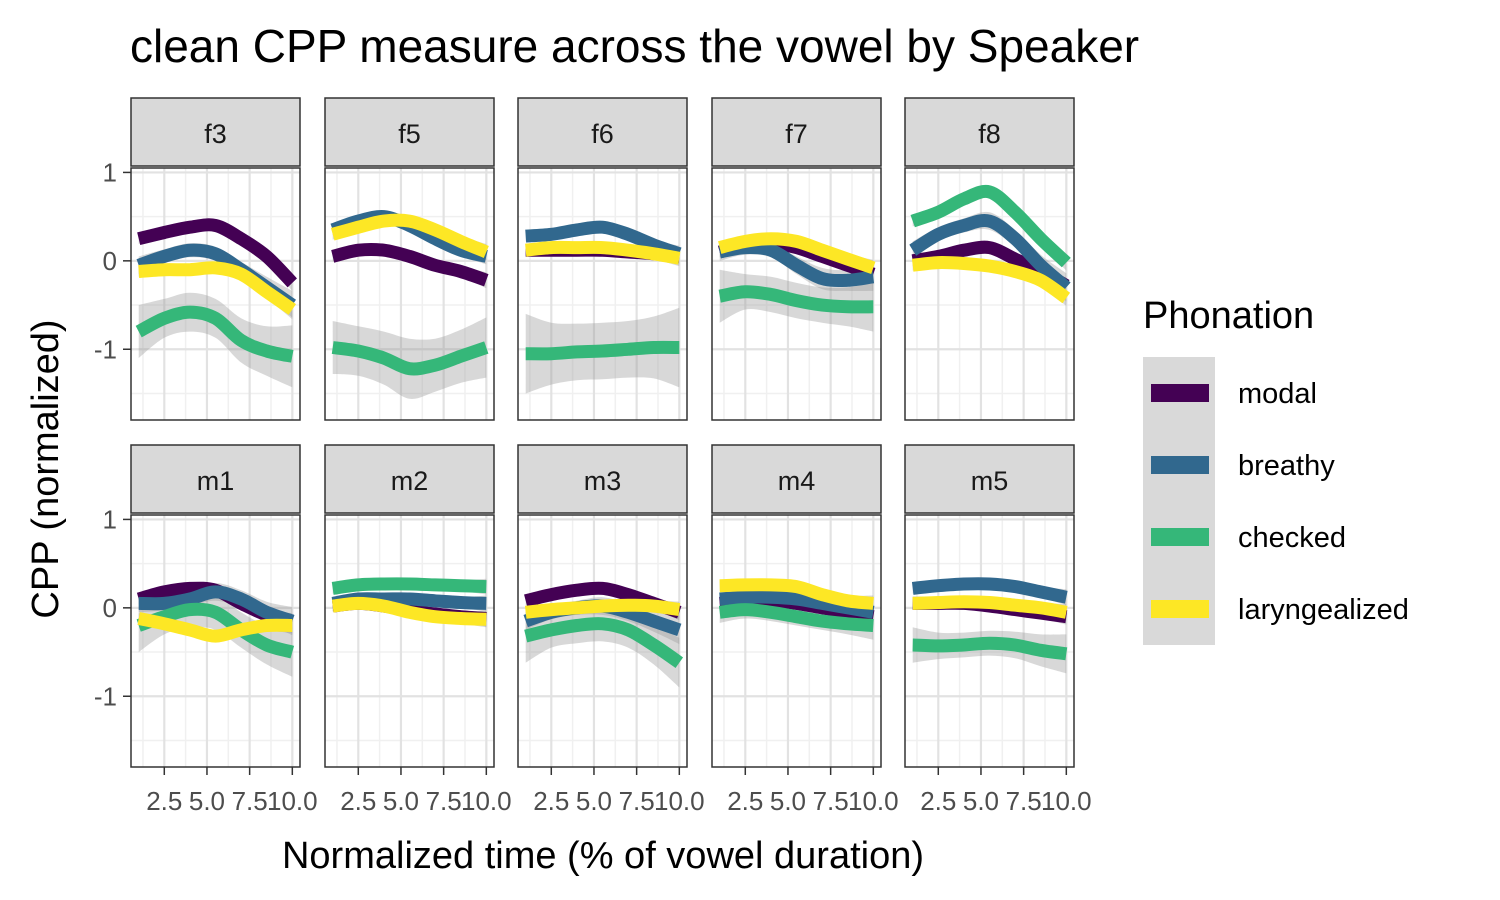 Image resolution: width=1500 pixels, height=900 pixels. I want to click on facet-panel-m5: m5 2.5 5.0 7.5 10.0, so click(998, 630).